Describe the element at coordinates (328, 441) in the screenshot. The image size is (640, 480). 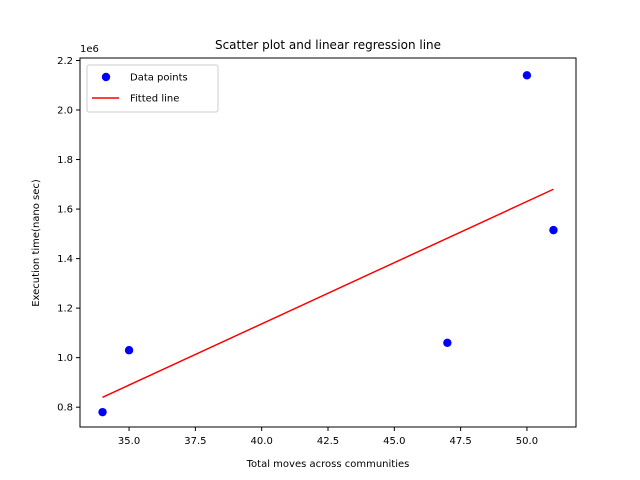
I see `x-tick-label: 42.5` at that location.